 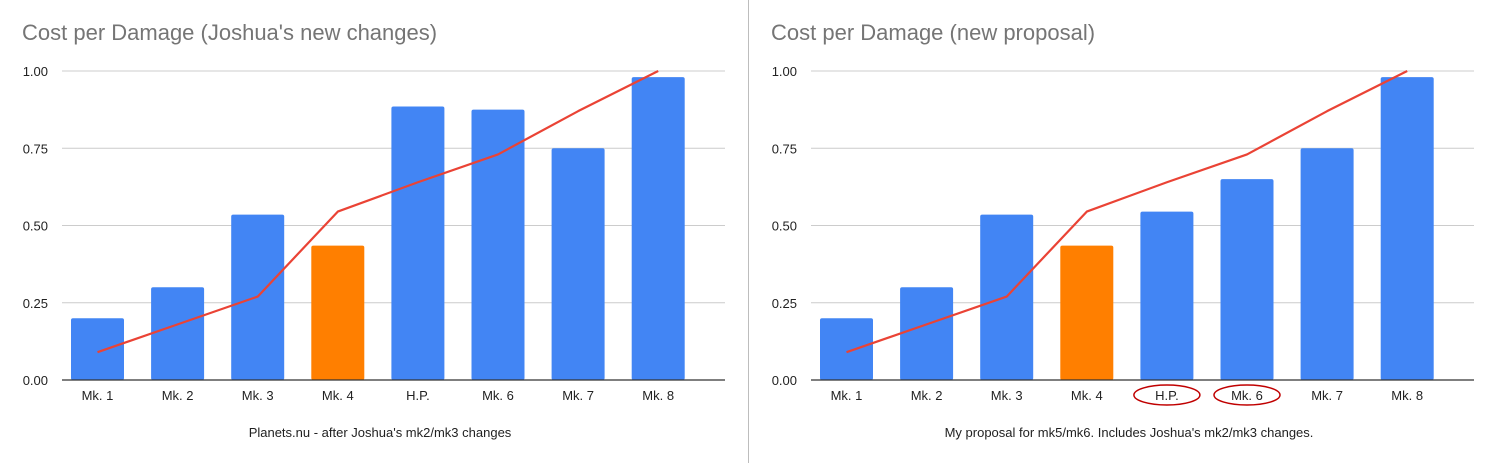 What do you see at coordinates (230, 32) in the screenshot?
I see `chart-title: Cost per Damage (Joshua's new changes)` at bounding box center [230, 32].